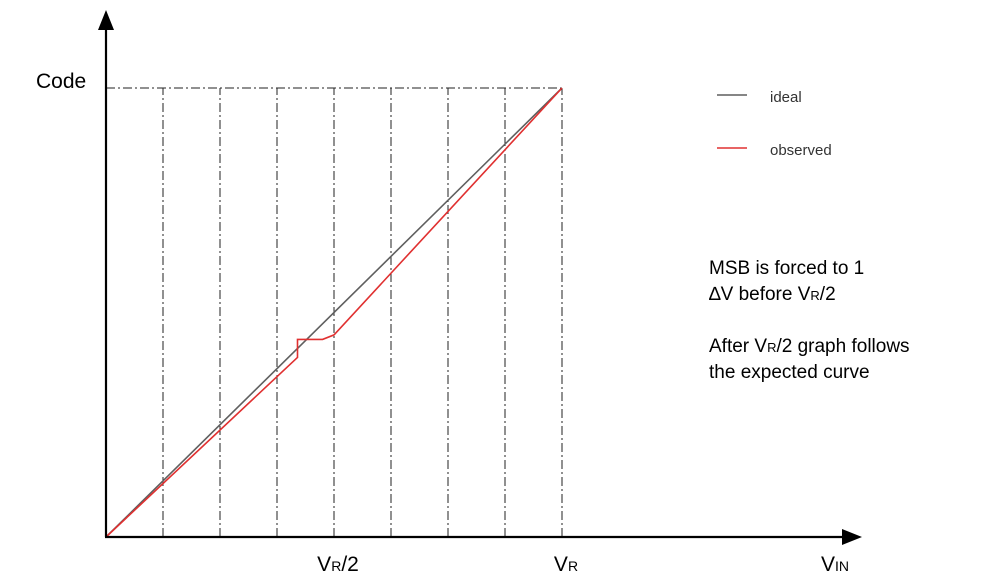  Describe the element at coordinates (789, 372) in the screenshot. I see `annotation-line: the expected curve` at that location.